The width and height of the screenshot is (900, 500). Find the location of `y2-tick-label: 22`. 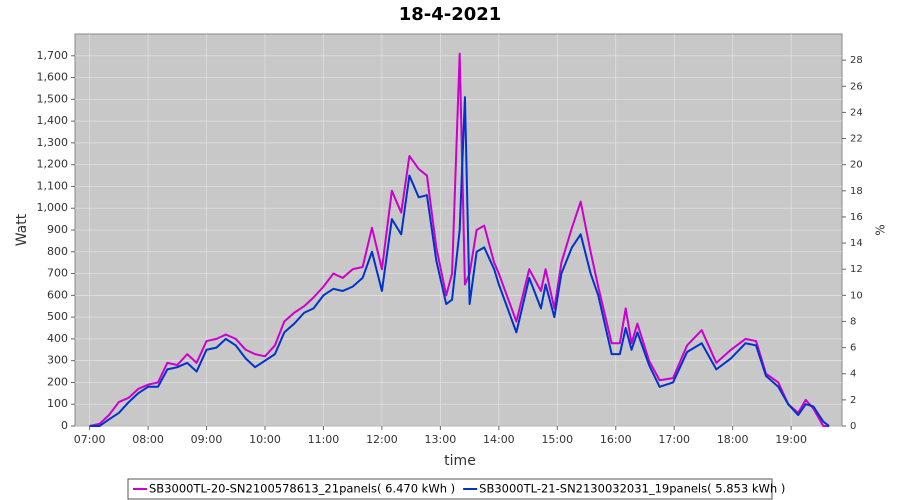

y2-tick-label: 22 is located at coordinates (856, 139).